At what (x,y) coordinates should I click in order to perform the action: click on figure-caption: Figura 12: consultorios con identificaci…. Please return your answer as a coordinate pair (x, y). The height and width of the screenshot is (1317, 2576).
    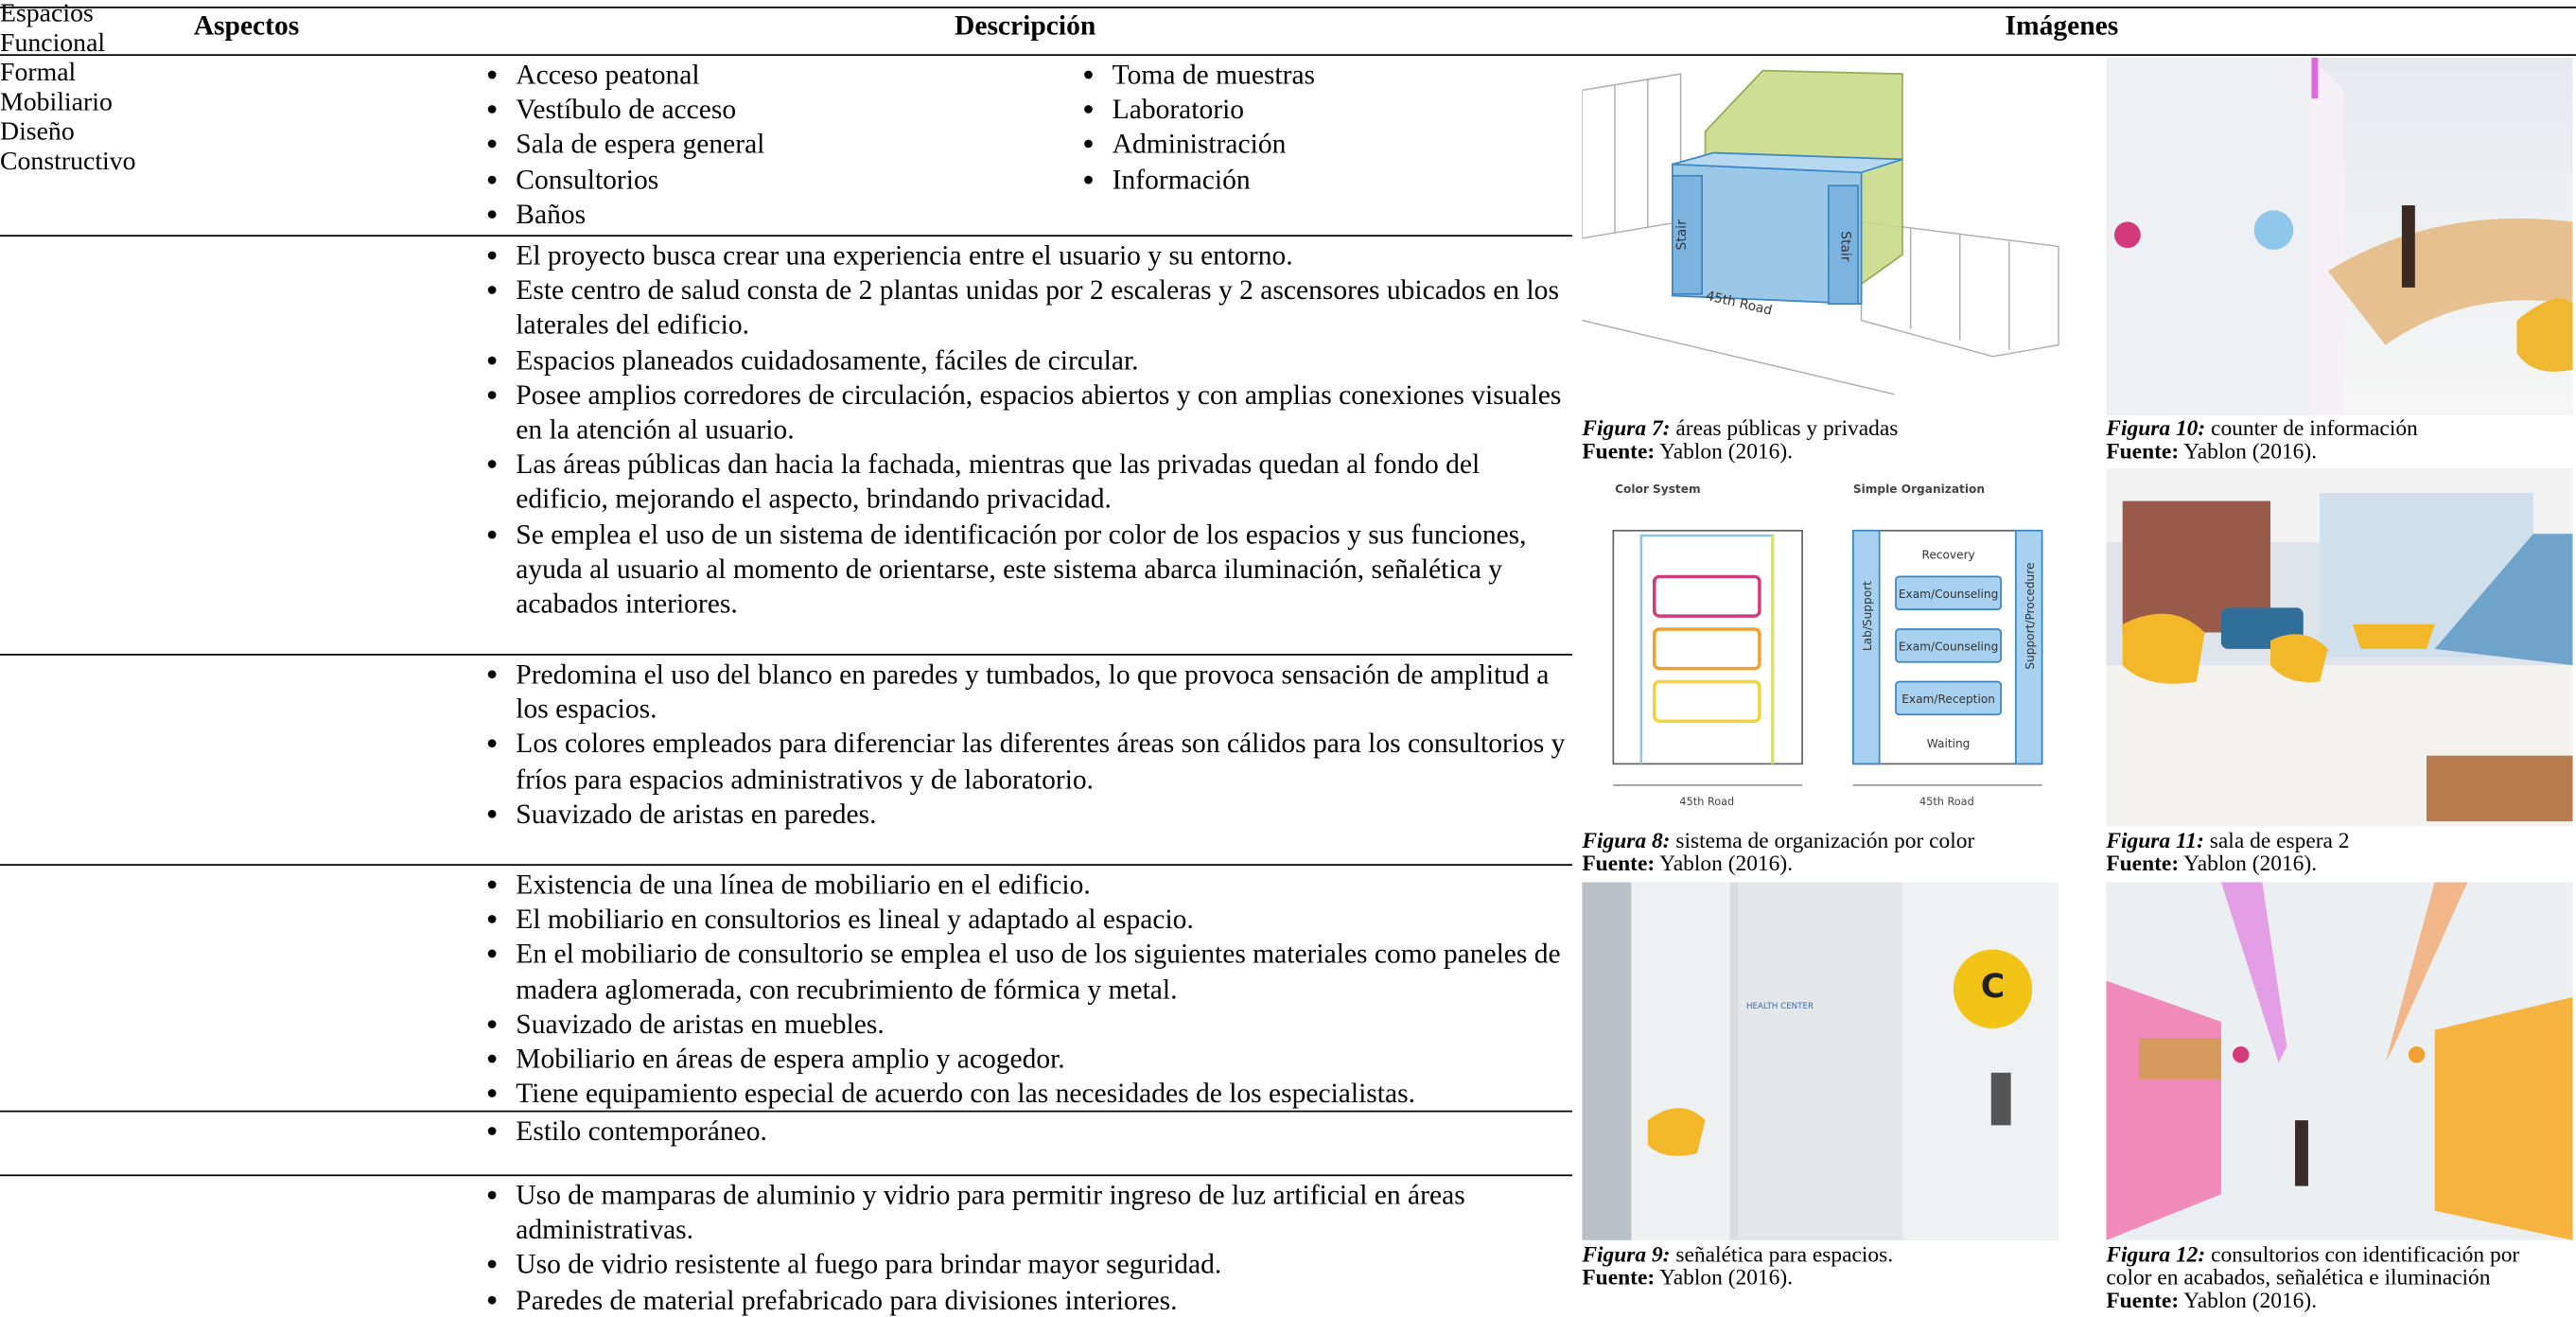
    Looking at the image, I should click on (2328, 1277).